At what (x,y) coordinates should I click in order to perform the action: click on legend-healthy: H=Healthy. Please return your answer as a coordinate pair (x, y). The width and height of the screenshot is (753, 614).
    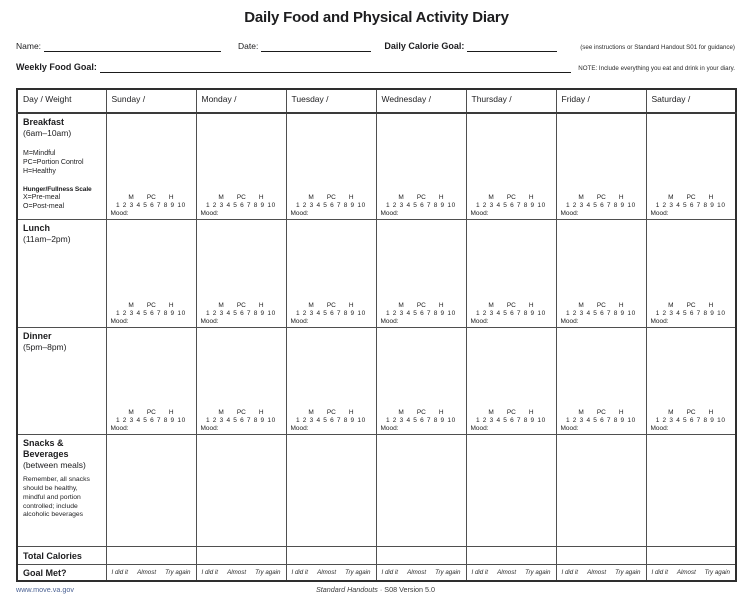
    Looking at the image, I should click on (39, 172).